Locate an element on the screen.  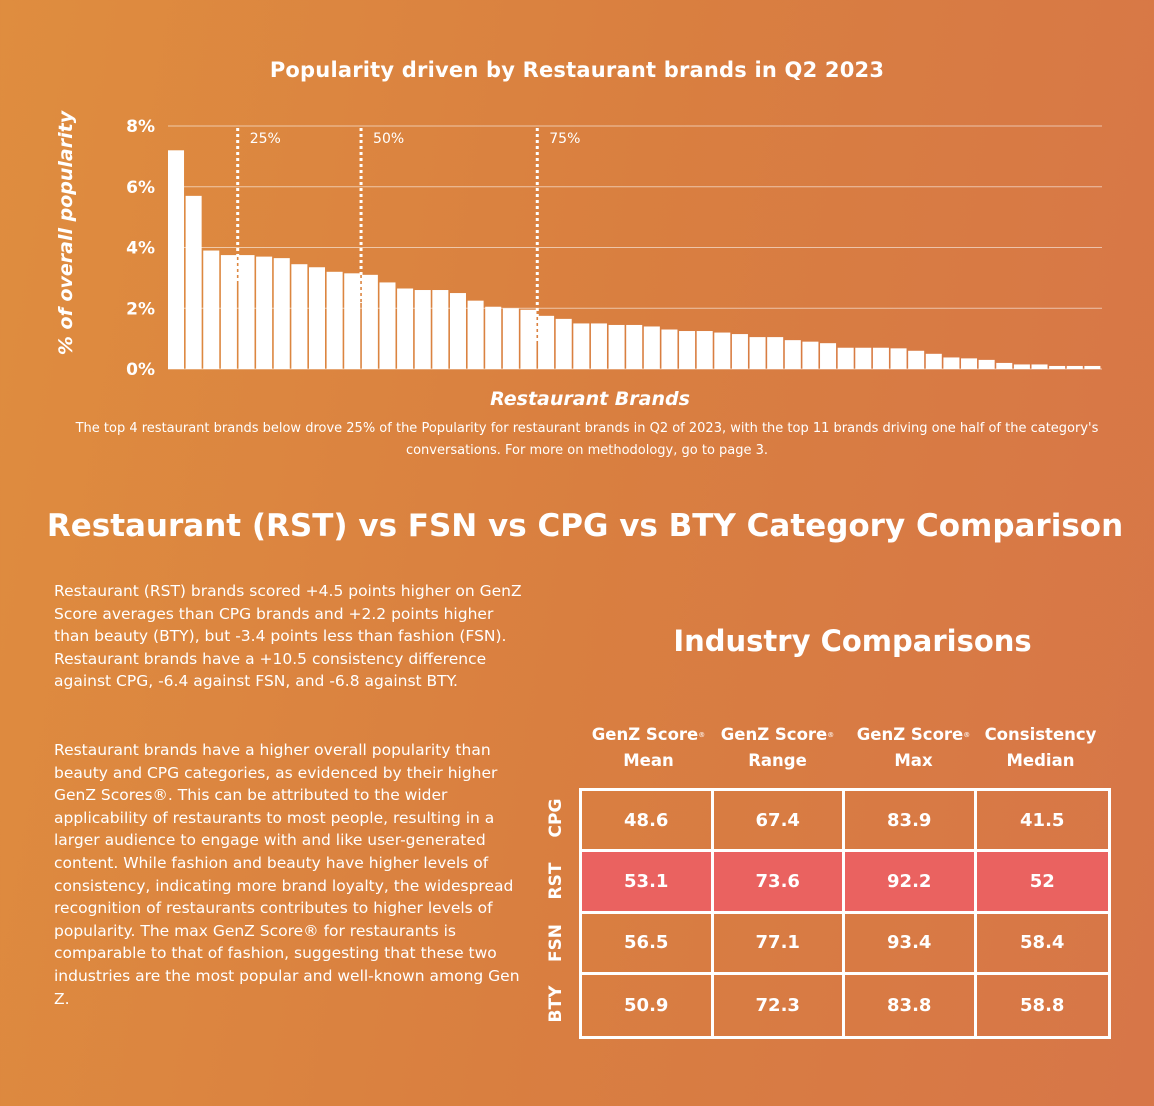
table-cell-highlight: 73.6 is located at coordinates (779, 883).